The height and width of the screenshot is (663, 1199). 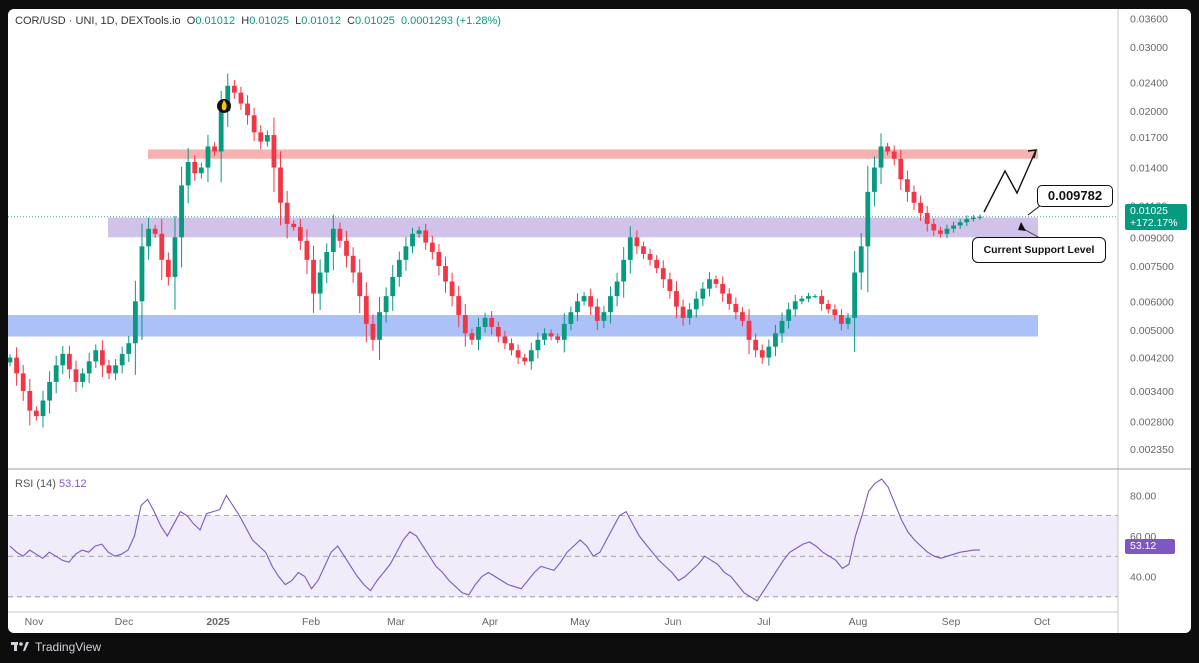 What do you see at coordinates (1152, 359) in the screenshot?
I see `price-tick-label: 0.004200` at bounding box center [1152, 359].